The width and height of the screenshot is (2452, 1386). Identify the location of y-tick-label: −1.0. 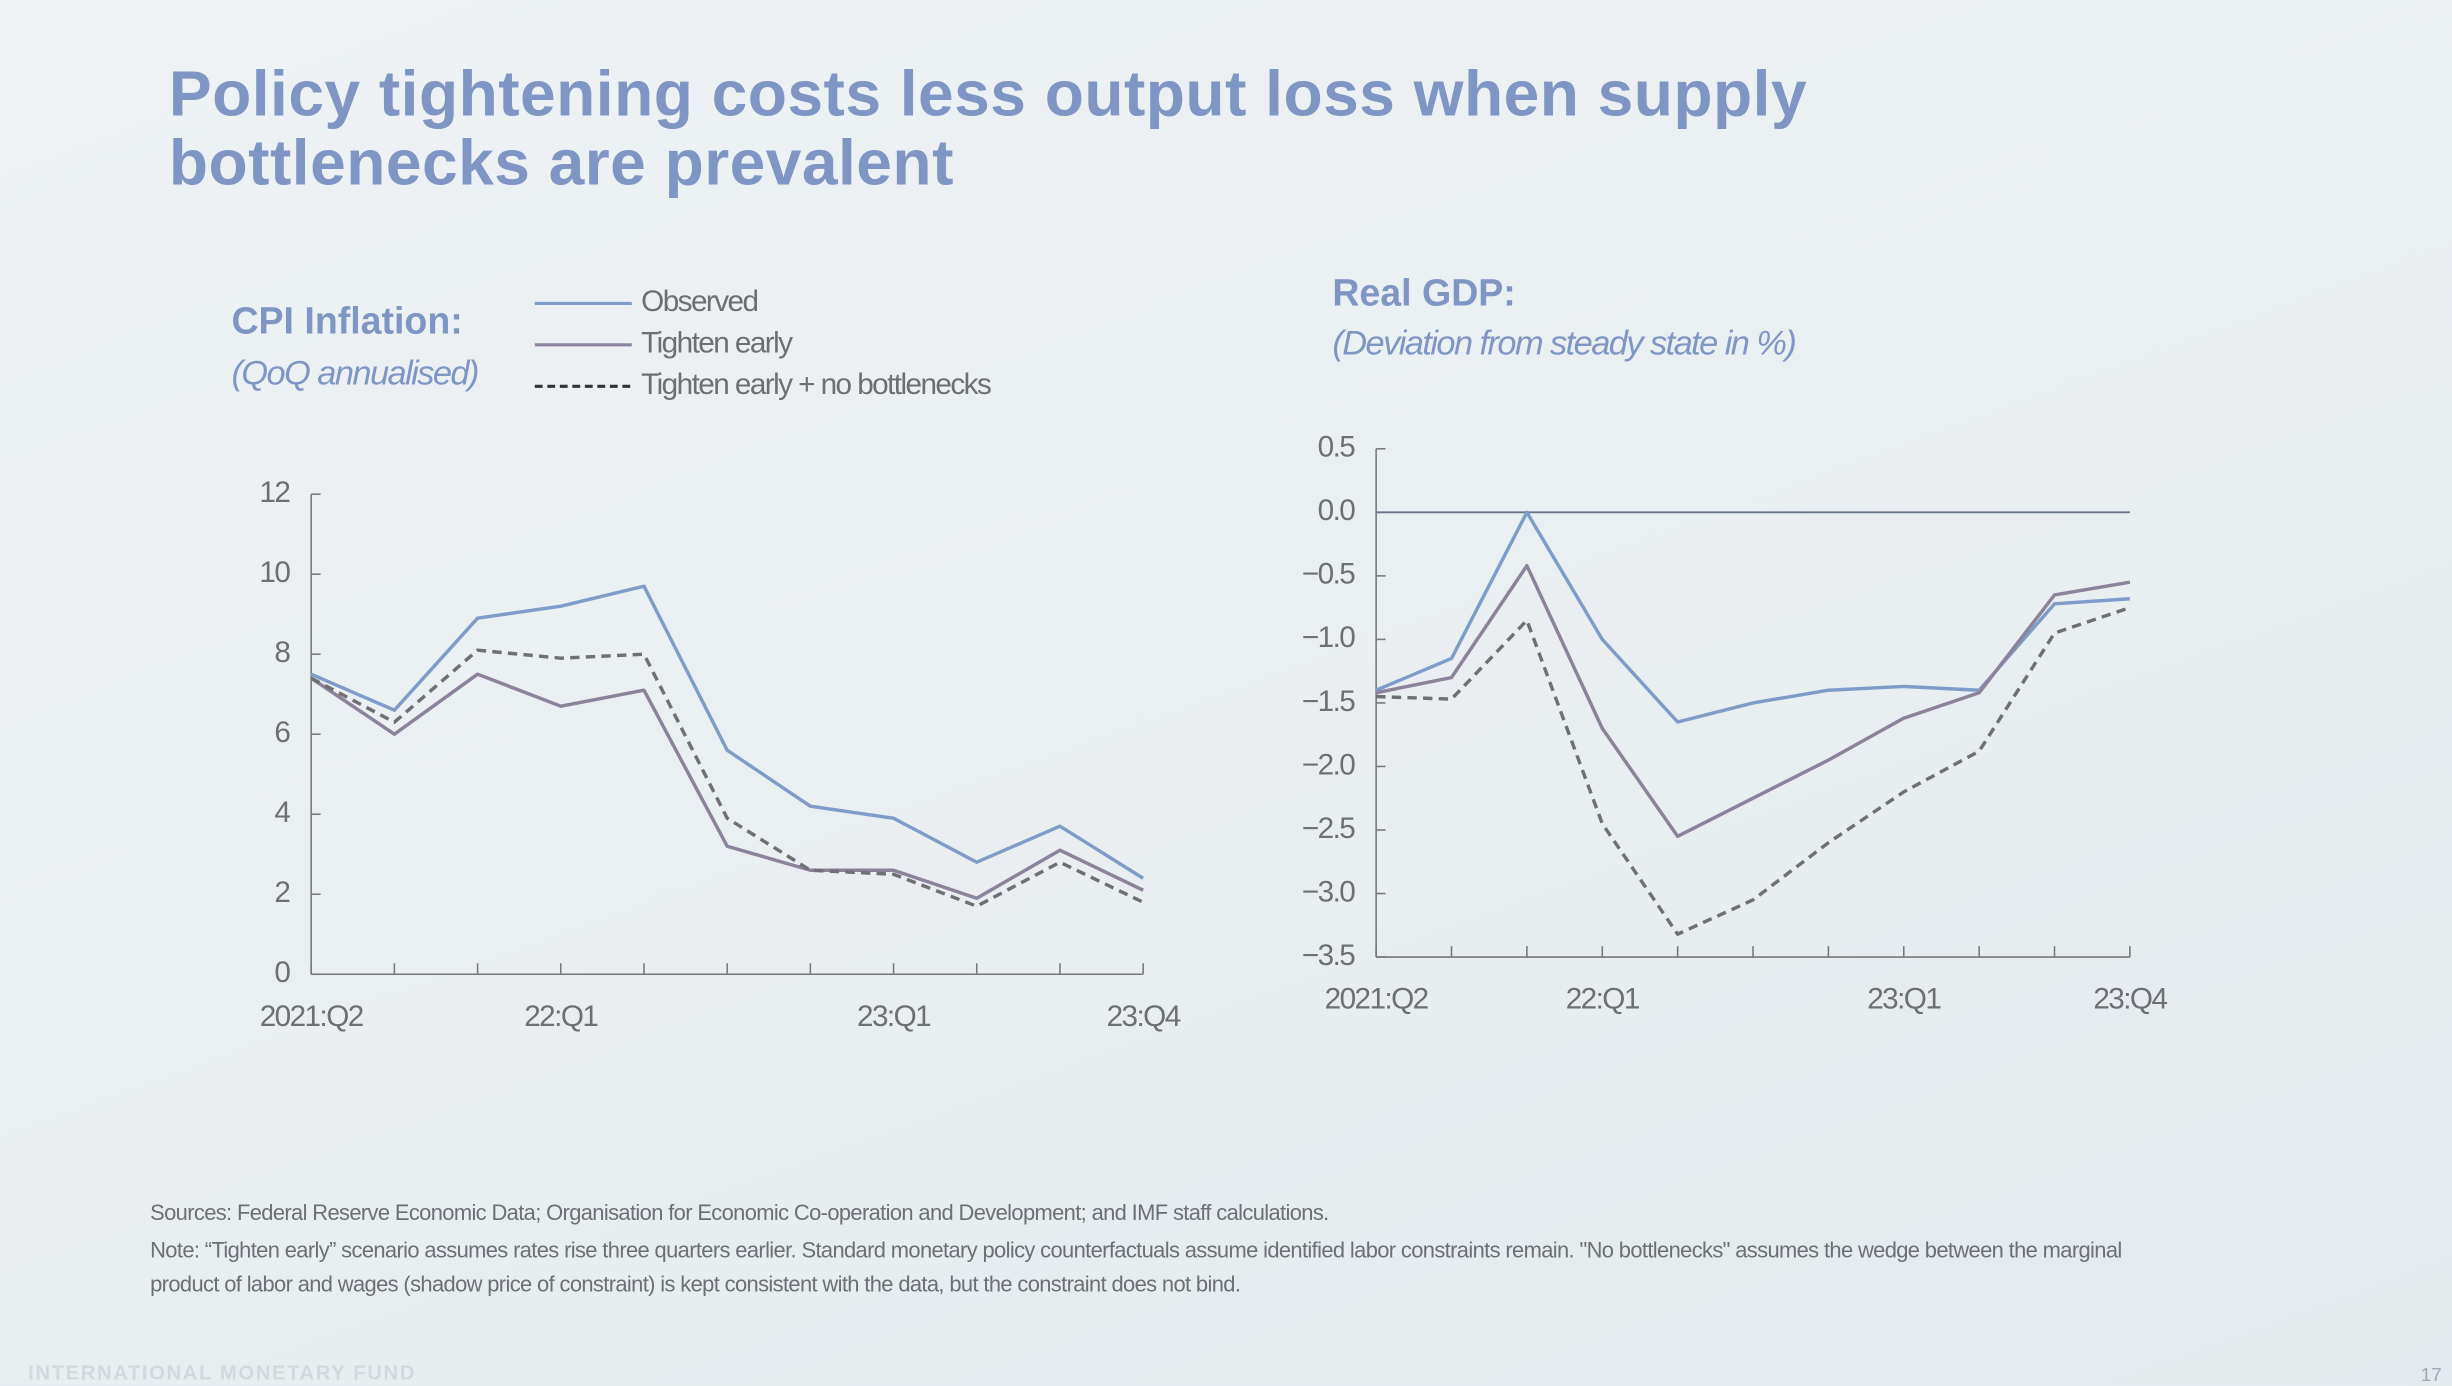
(1328, 637).